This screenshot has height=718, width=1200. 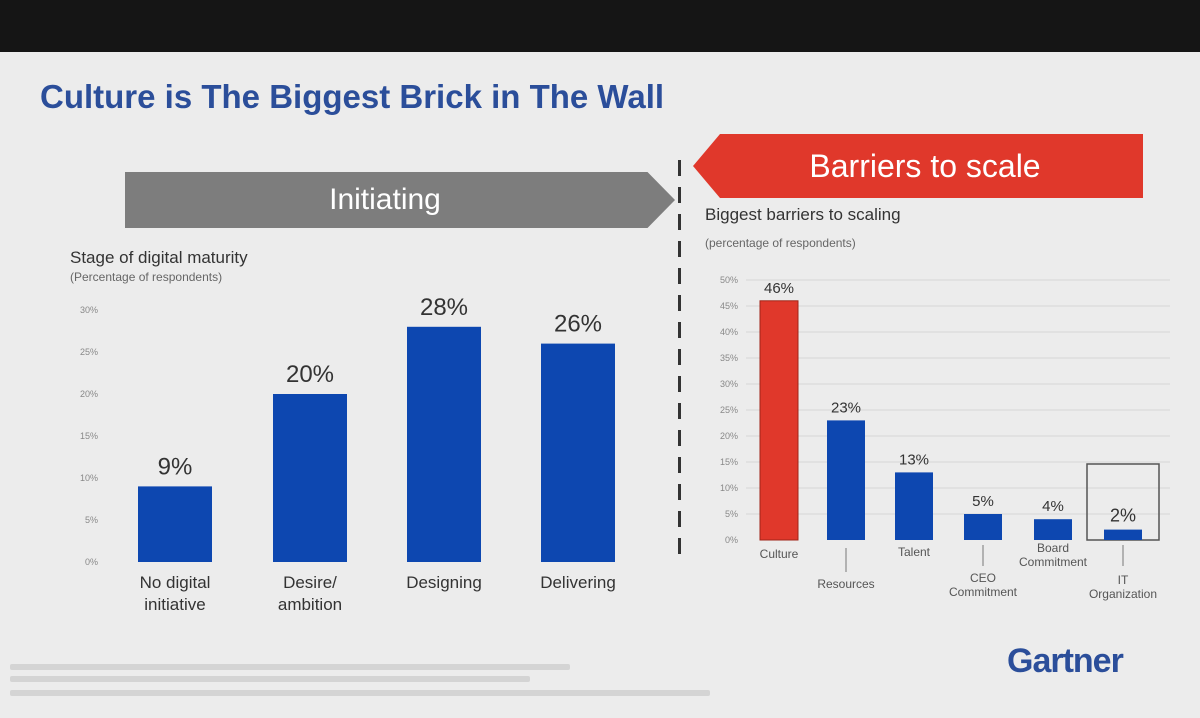 I want to click on right-y-tick: 20%, so click(x=729, y=436).